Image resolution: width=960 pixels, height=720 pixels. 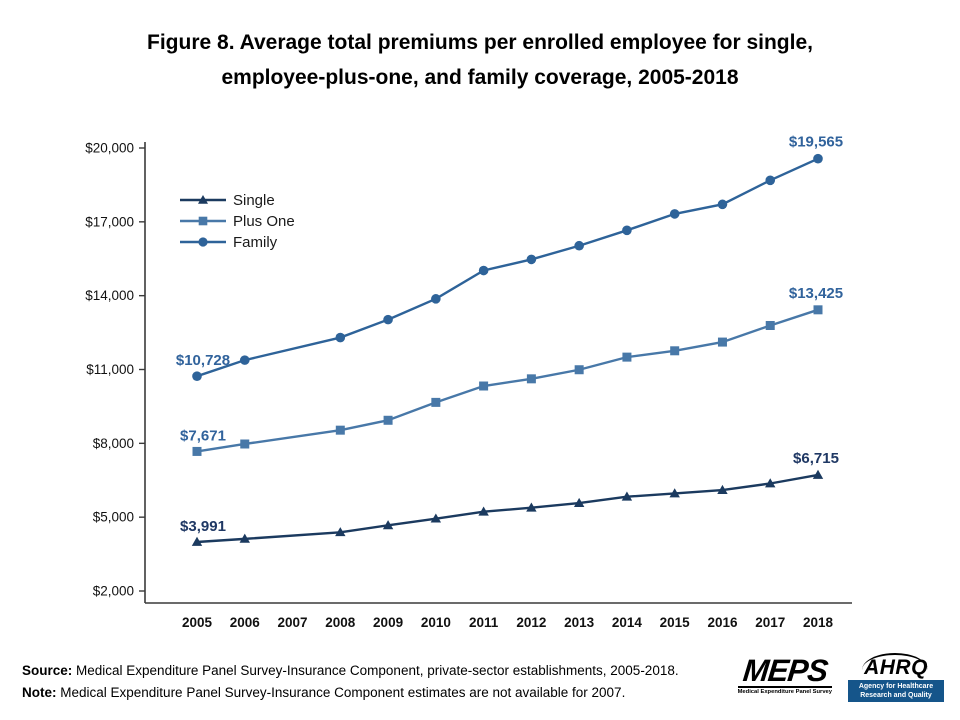 I want to click on legend-label: Family, so click(x=255, y=242).